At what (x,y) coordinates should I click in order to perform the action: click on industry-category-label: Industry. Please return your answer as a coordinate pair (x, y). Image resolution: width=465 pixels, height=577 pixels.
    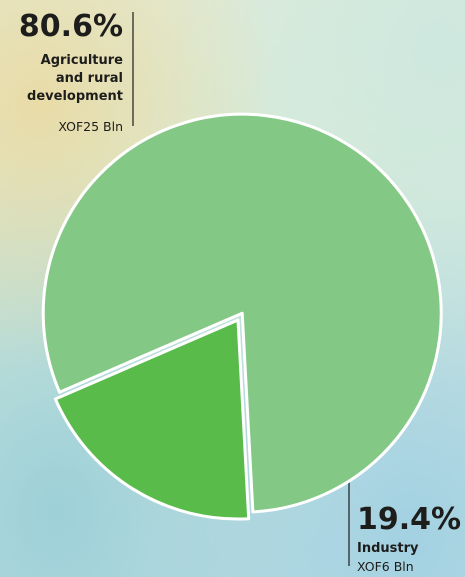
    Looking at the image, I should click on (388, 548).